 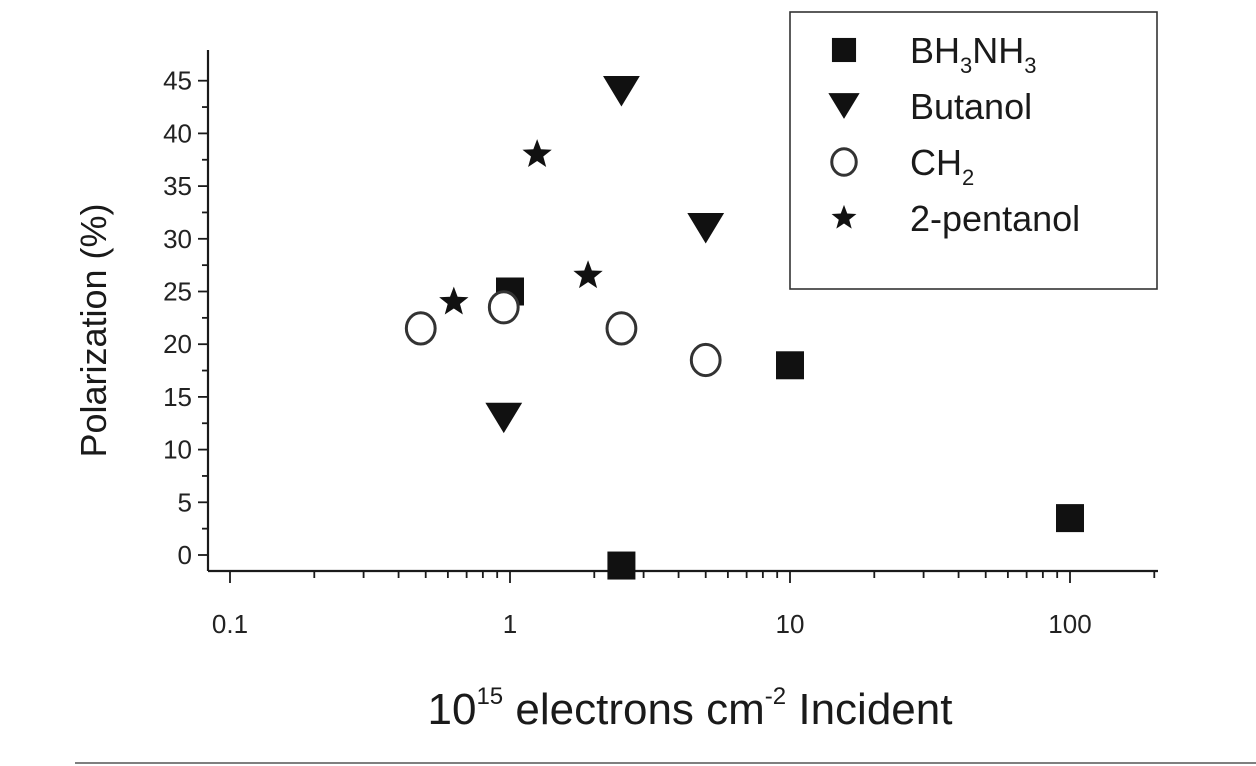 What do you see at coordinates (790, 624) in the screenshot?
I see `x-tick-label: 10` at bounding box center [790, 624].